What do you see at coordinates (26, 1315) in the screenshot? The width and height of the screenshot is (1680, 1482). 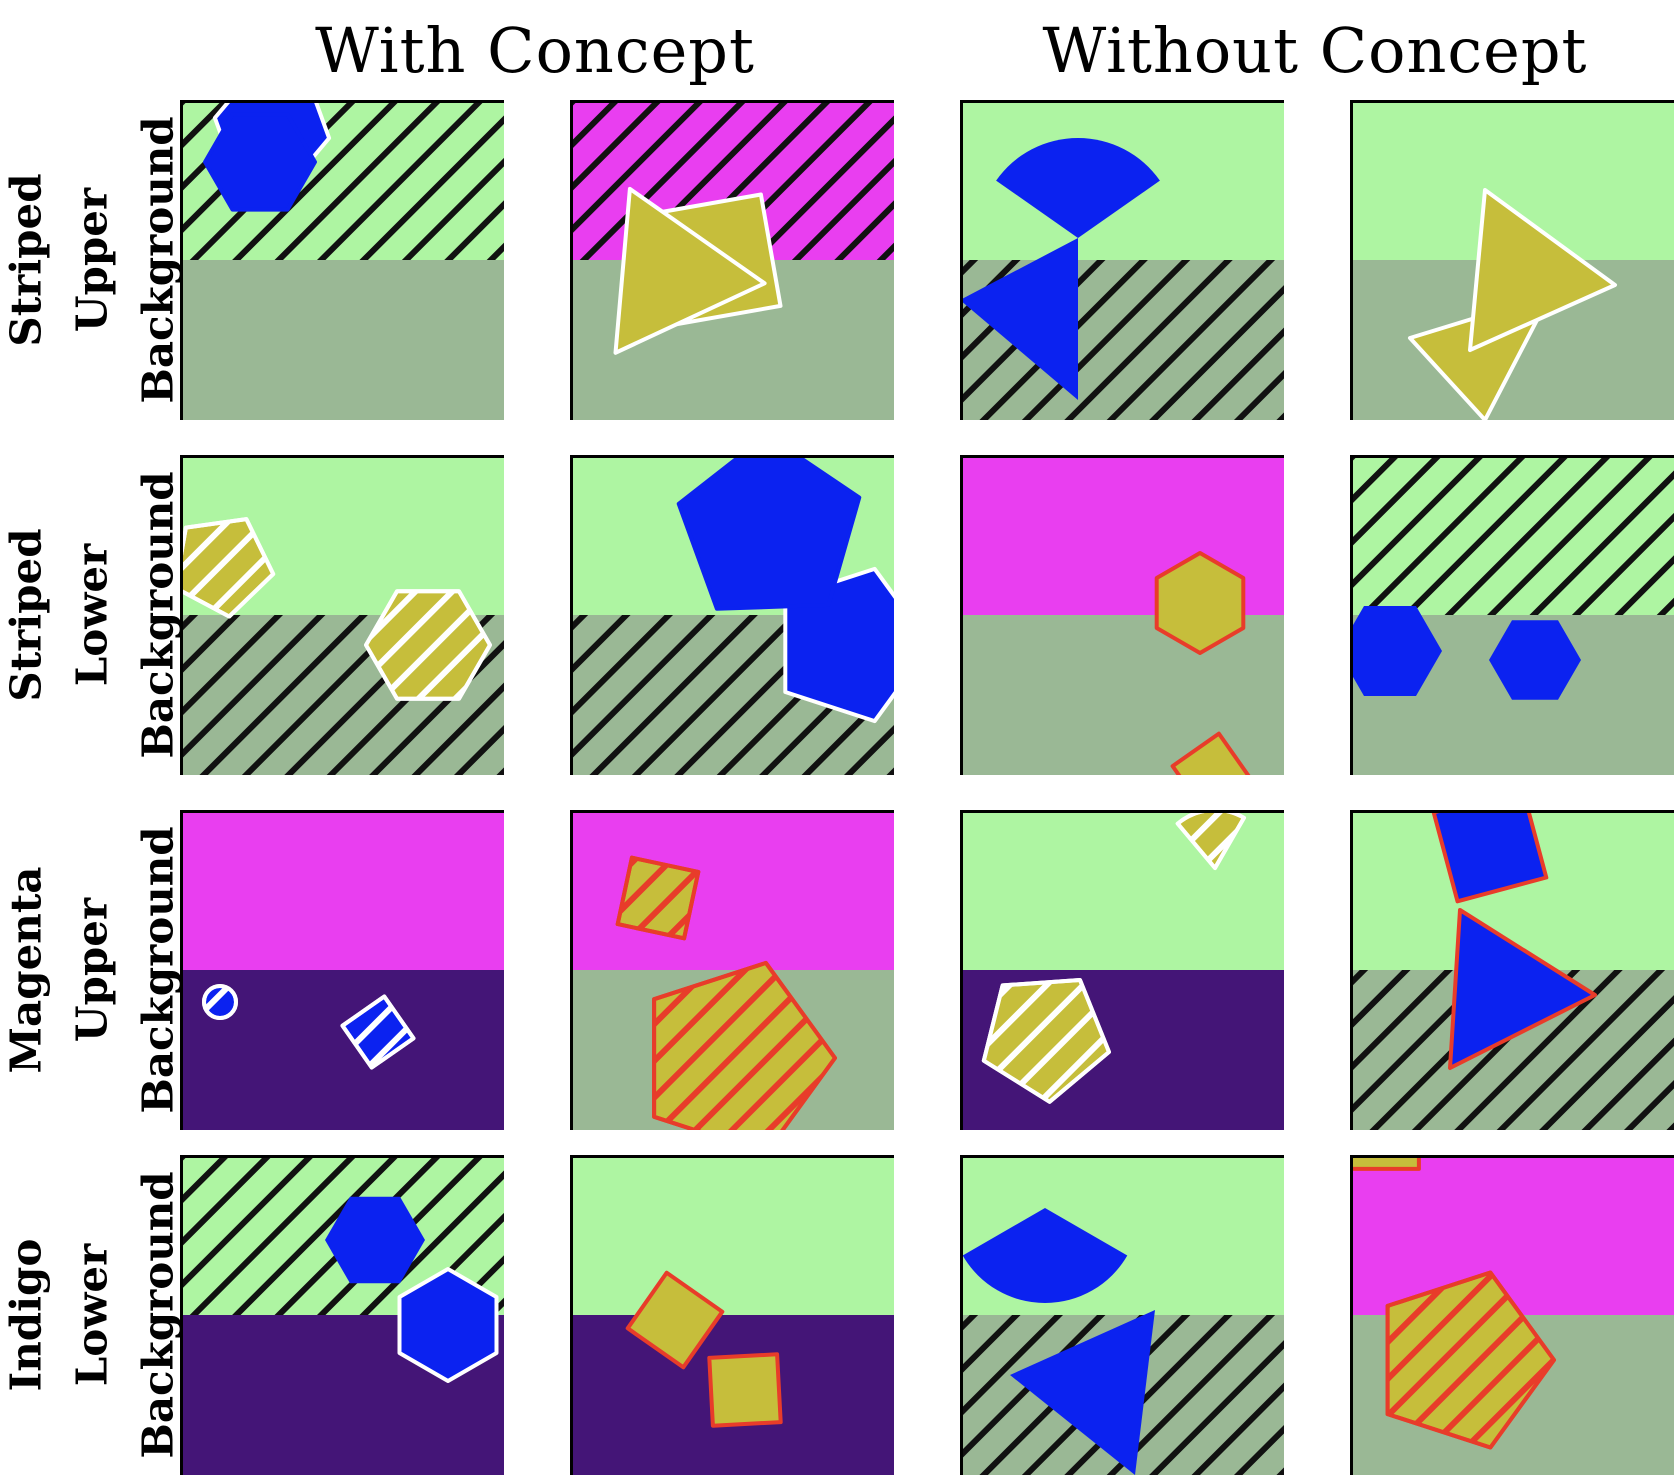 I see `row-label-line: Indigo` at bounding box center [26, 1315].